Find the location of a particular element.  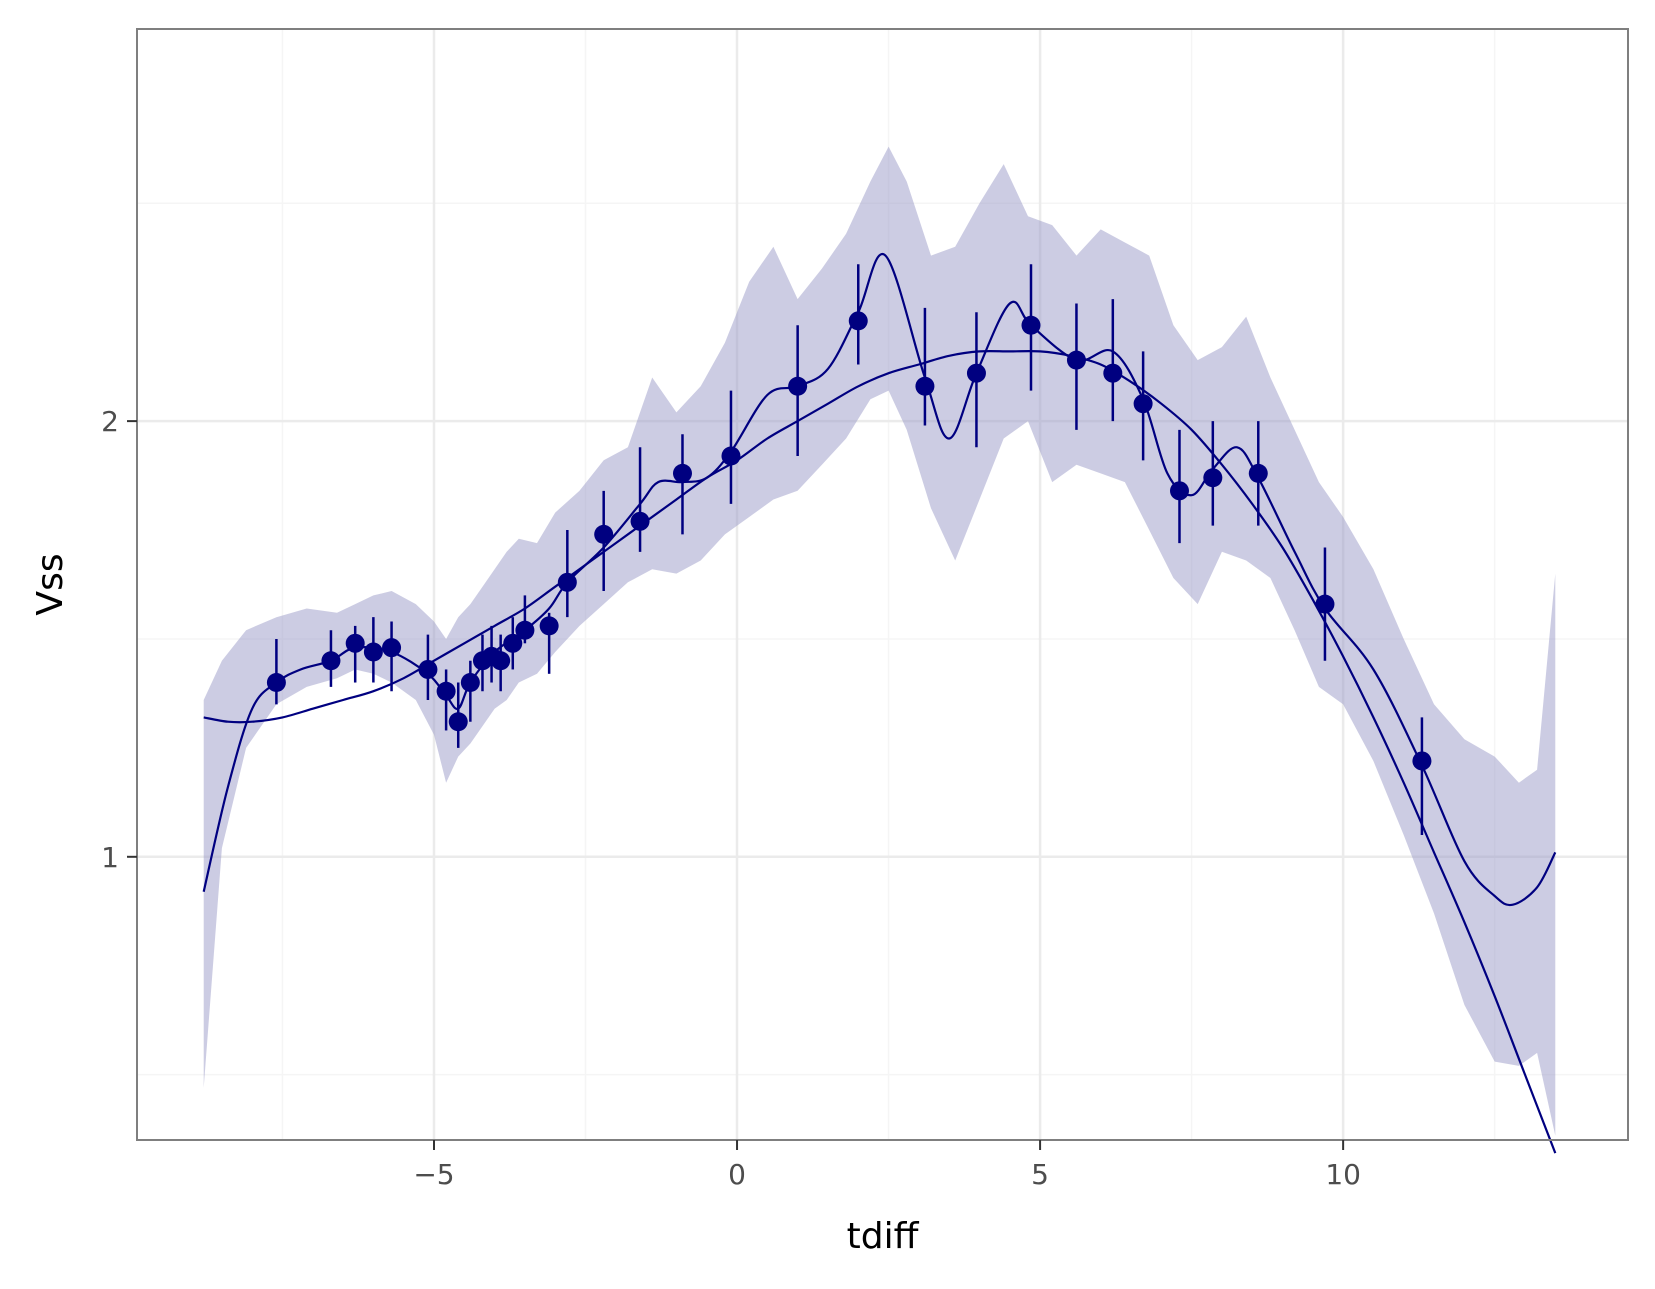

x-tick-label: 0 is located at coordinates (737, 1174).